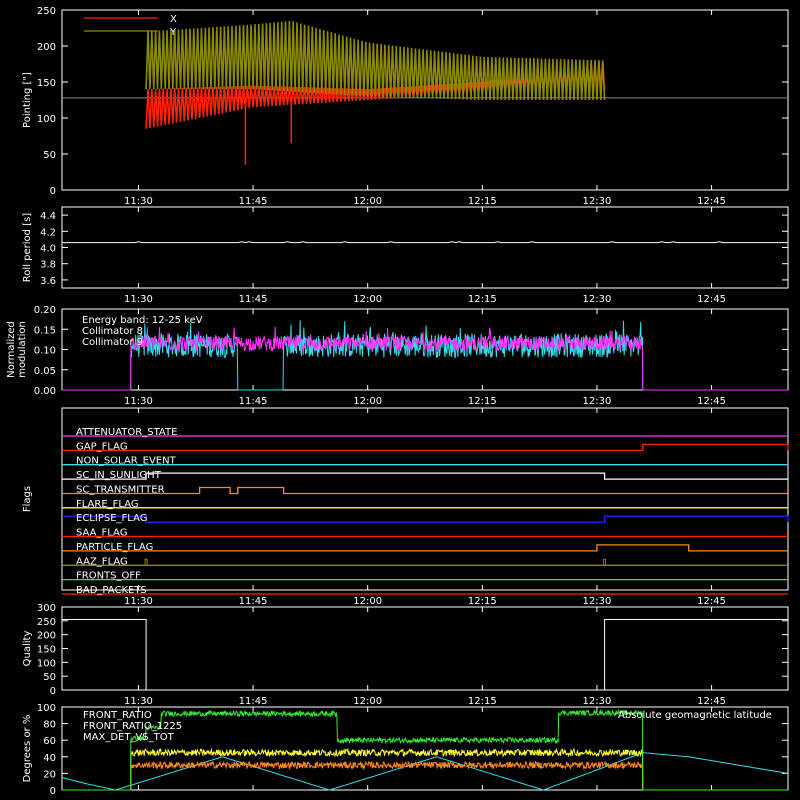 This screenshot has height=800, width=800. What do you see at coordinates (102, 561) in the screenshot?
I see `flag-label: AAZ_FLAG` at bounding box center [102, 561].